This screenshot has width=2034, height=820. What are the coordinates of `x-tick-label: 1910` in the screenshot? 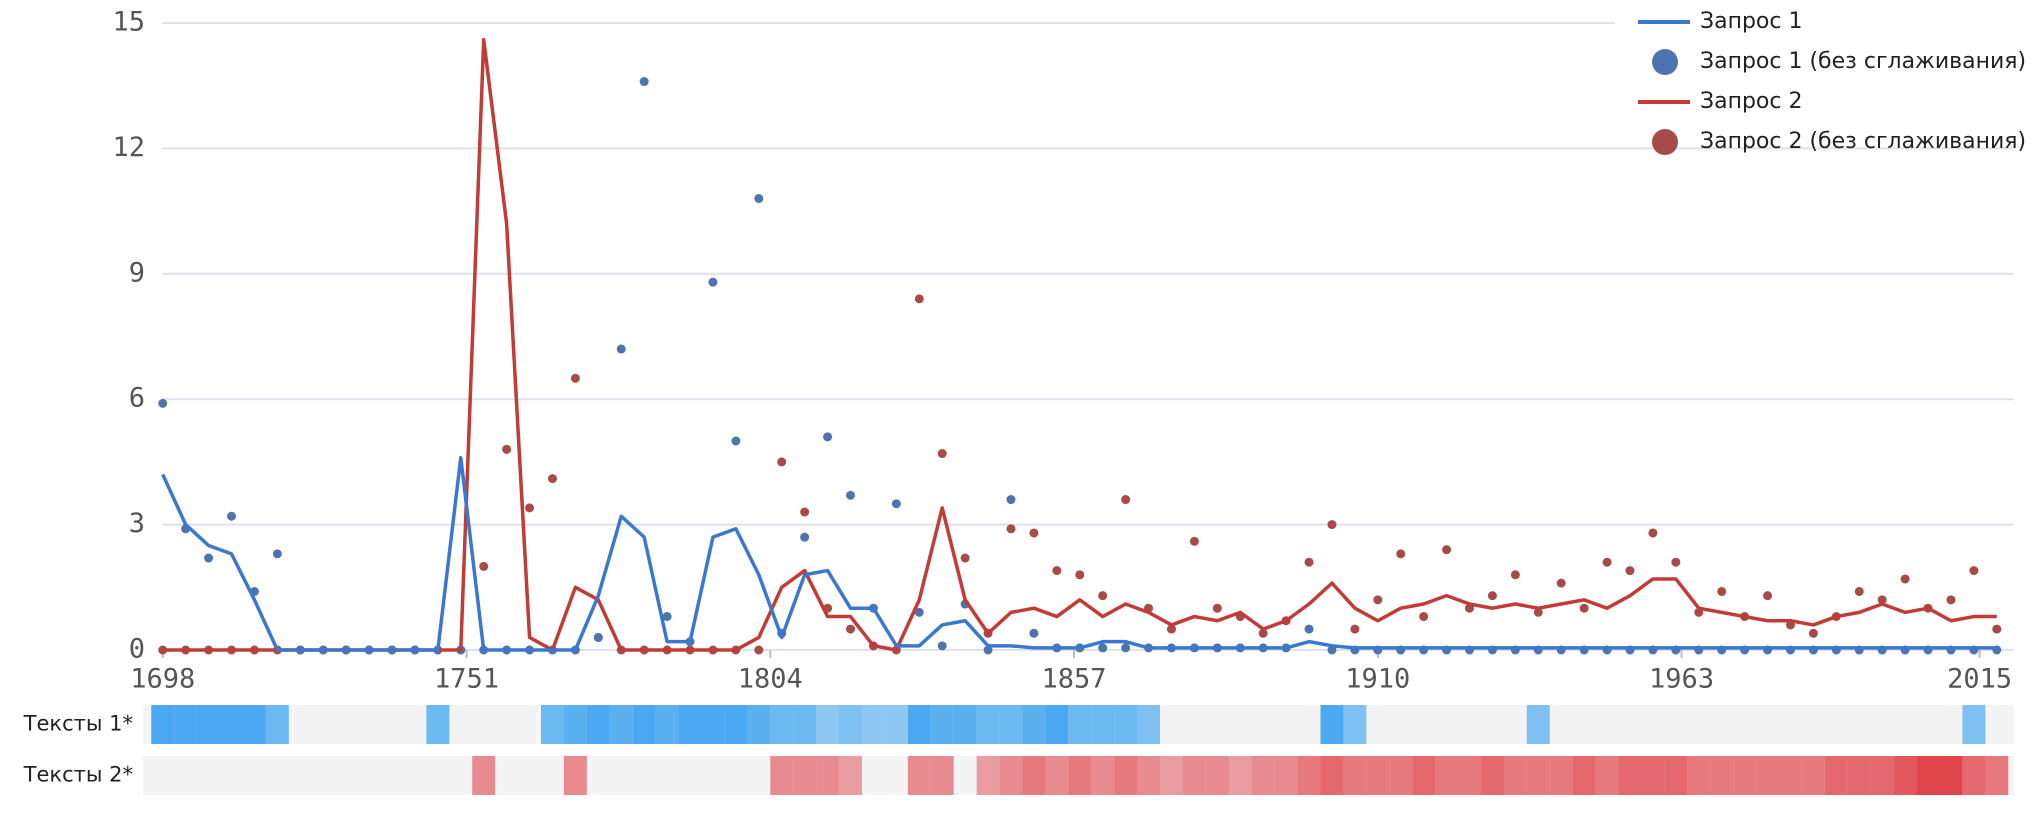 It's located at (1377, 679).